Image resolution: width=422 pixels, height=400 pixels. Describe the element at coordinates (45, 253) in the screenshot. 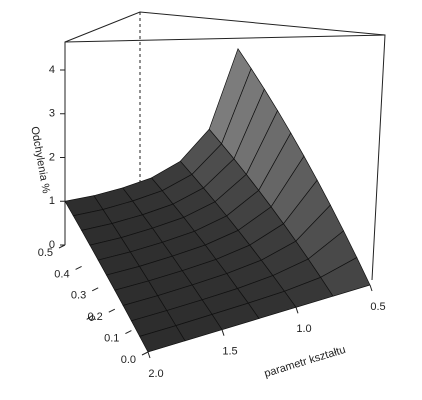

I see `y-tick-label: 0.5` at that location.